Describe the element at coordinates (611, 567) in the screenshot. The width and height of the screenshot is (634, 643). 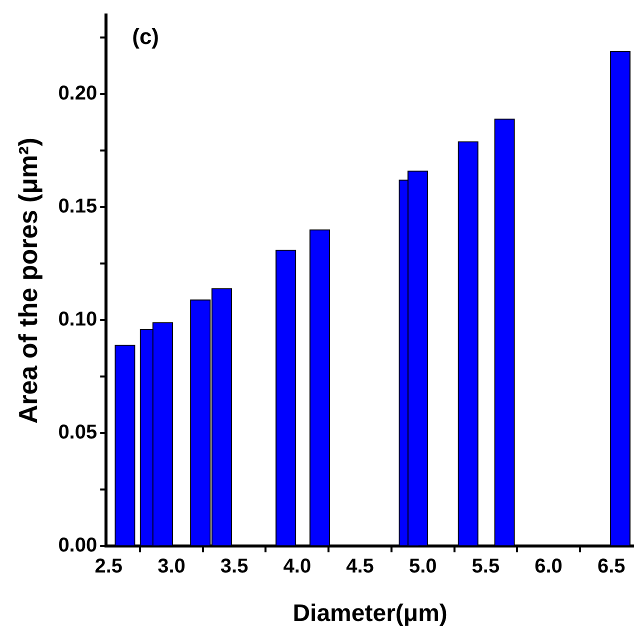
I see `x-tick-label: 6.5` at that location.